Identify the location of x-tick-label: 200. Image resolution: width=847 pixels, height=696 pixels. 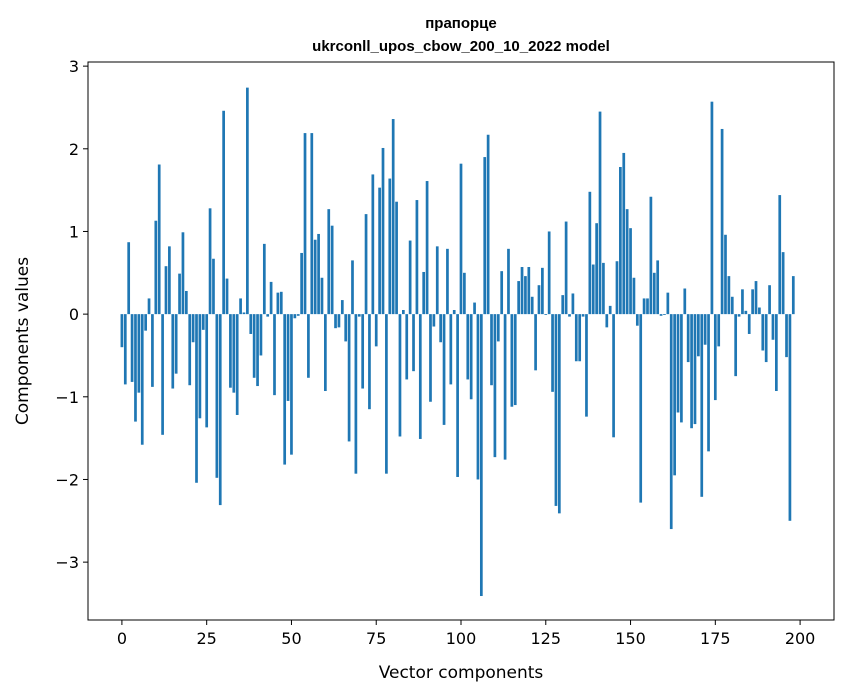
(800, 638).